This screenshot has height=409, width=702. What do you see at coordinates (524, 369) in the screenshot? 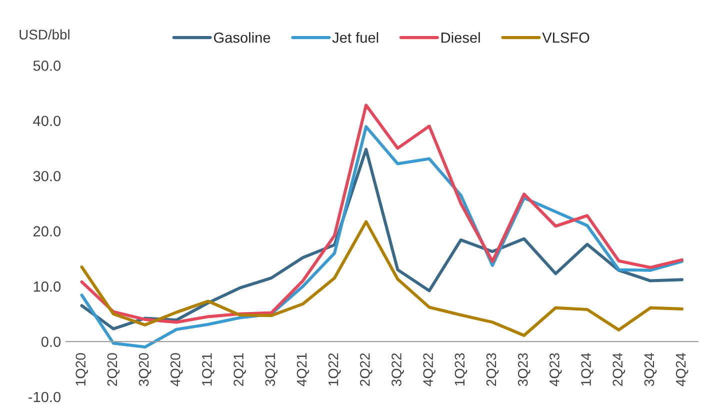
I see `x-tick-label: 3Q23` at bounding box center [524, 369].